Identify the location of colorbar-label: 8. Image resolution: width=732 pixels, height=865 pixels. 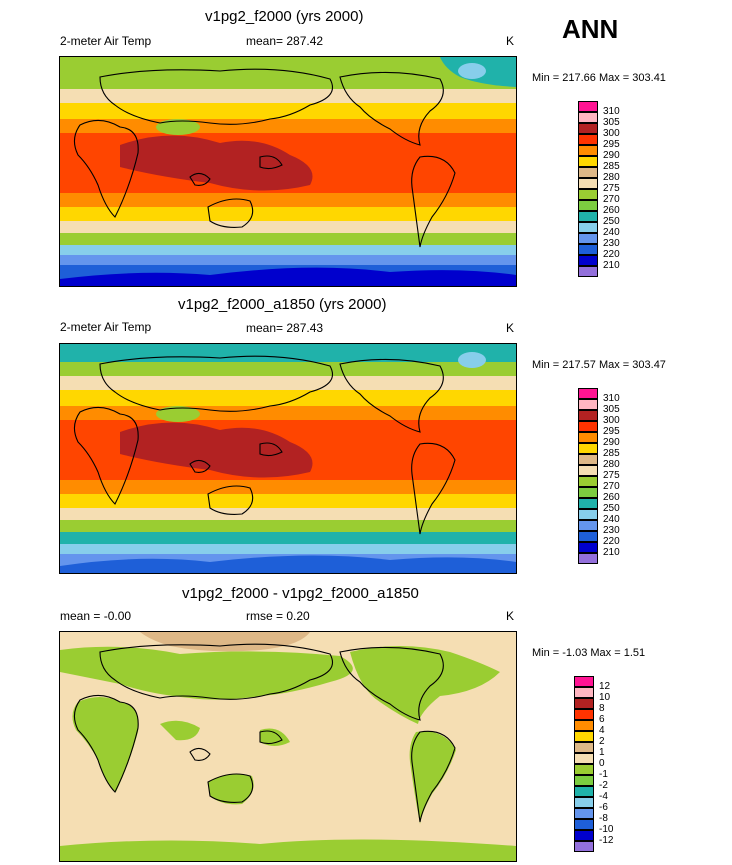
(602, 708).